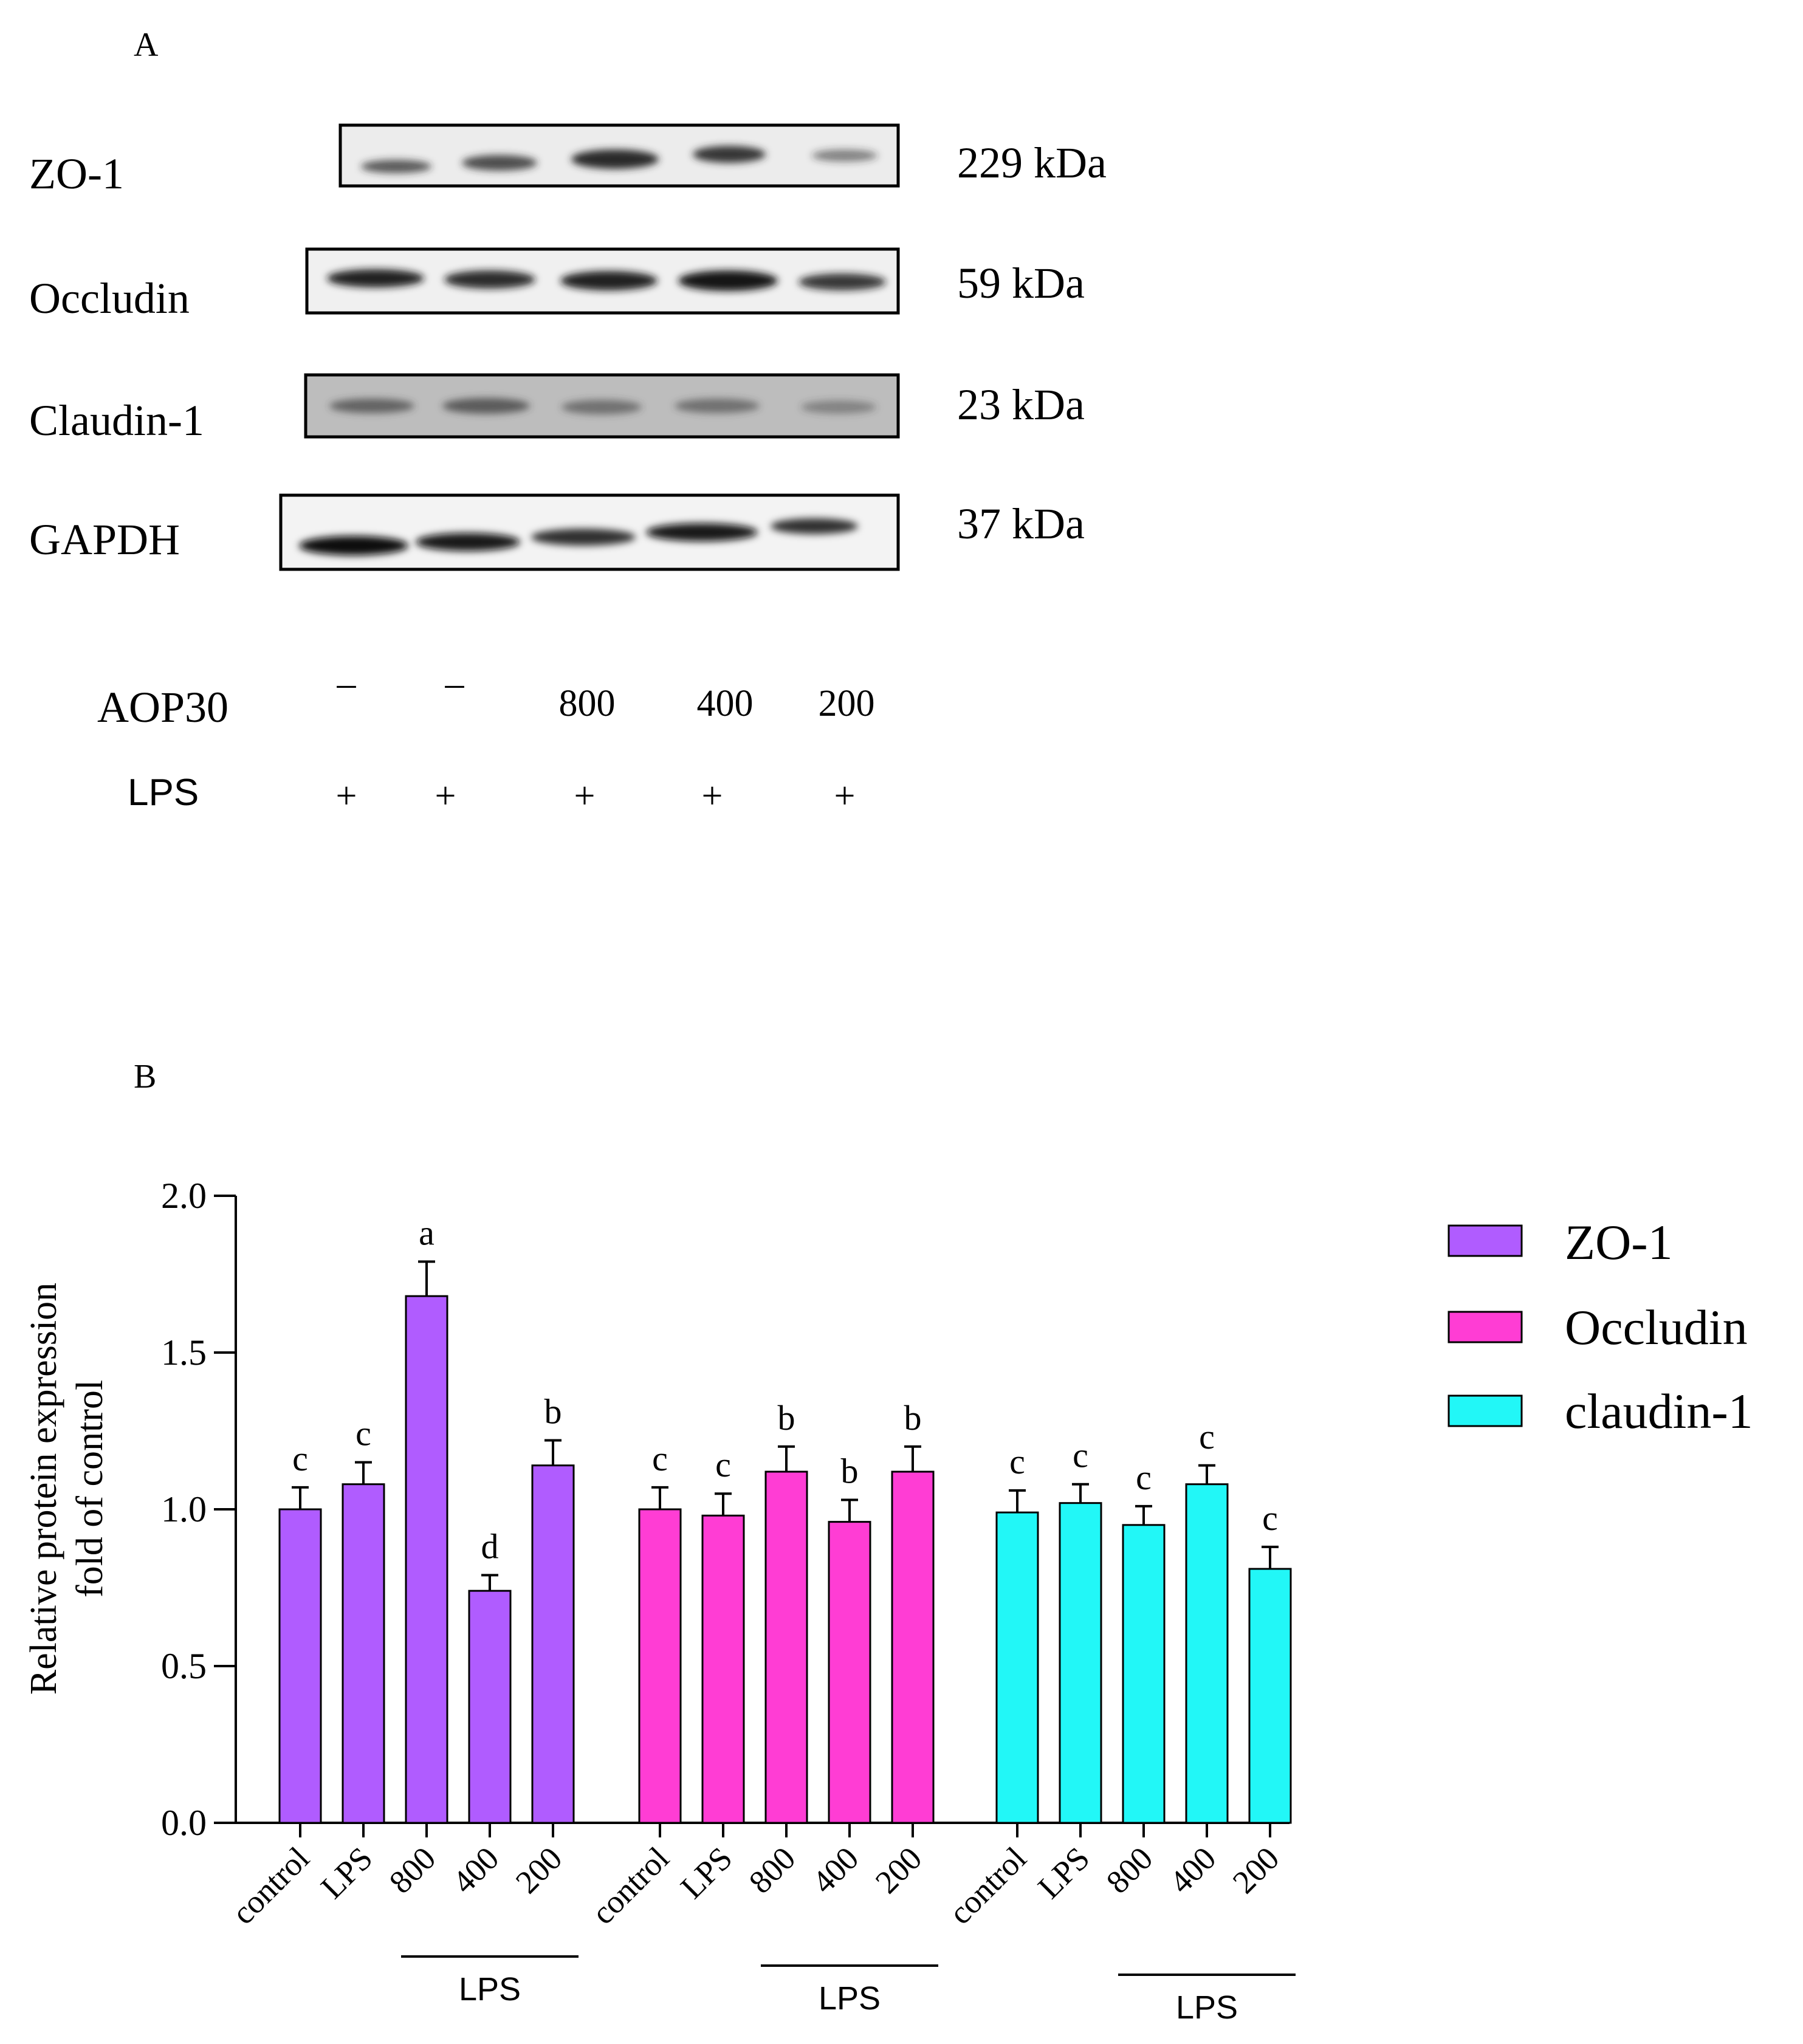 This screenshot has width=1803, height=2044. I want to click on y-axis-title-line1: Relative protein expression, so click(43, 1489).